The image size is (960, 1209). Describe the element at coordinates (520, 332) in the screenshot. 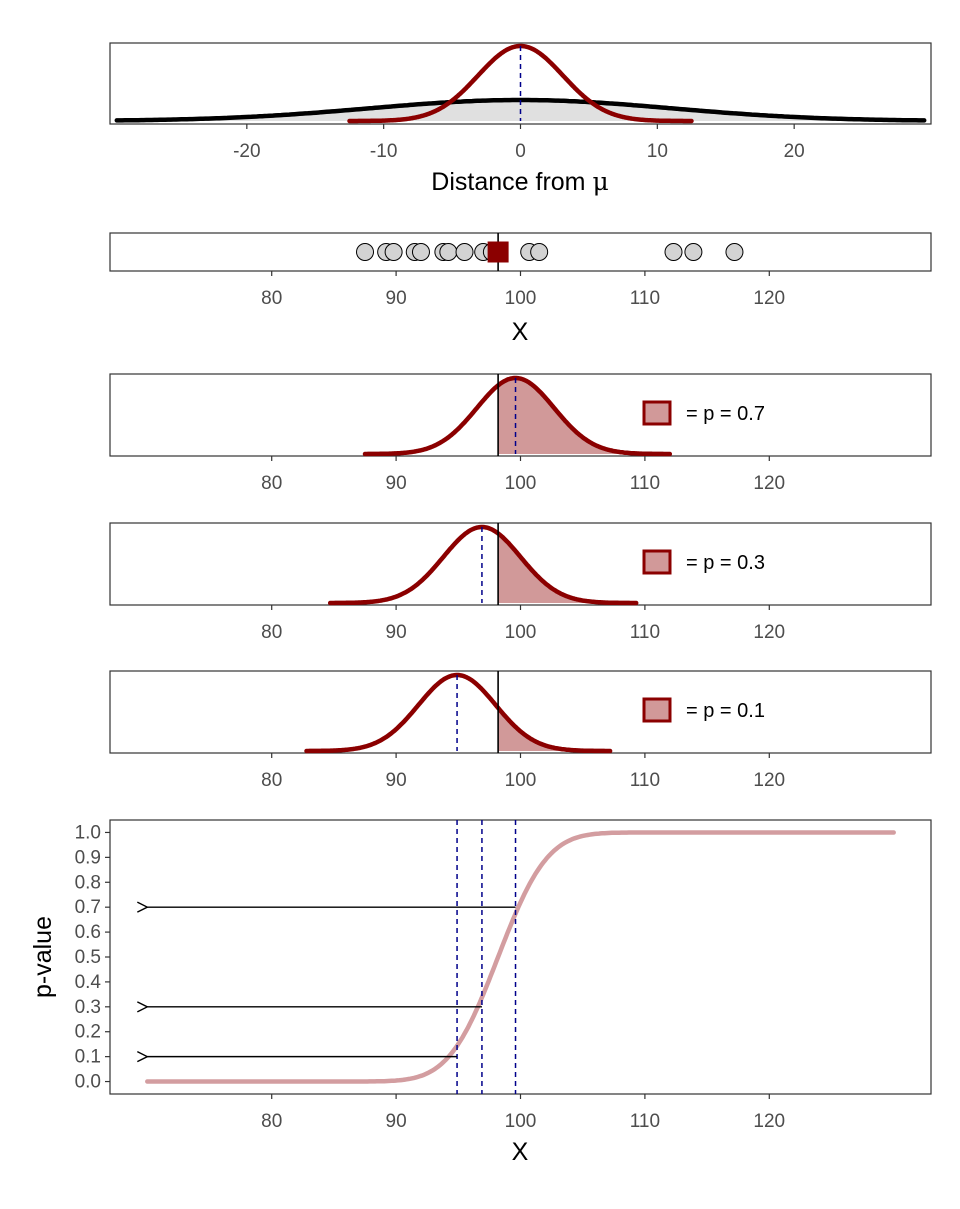

I see `sample-x-axis-title: X` at that location.